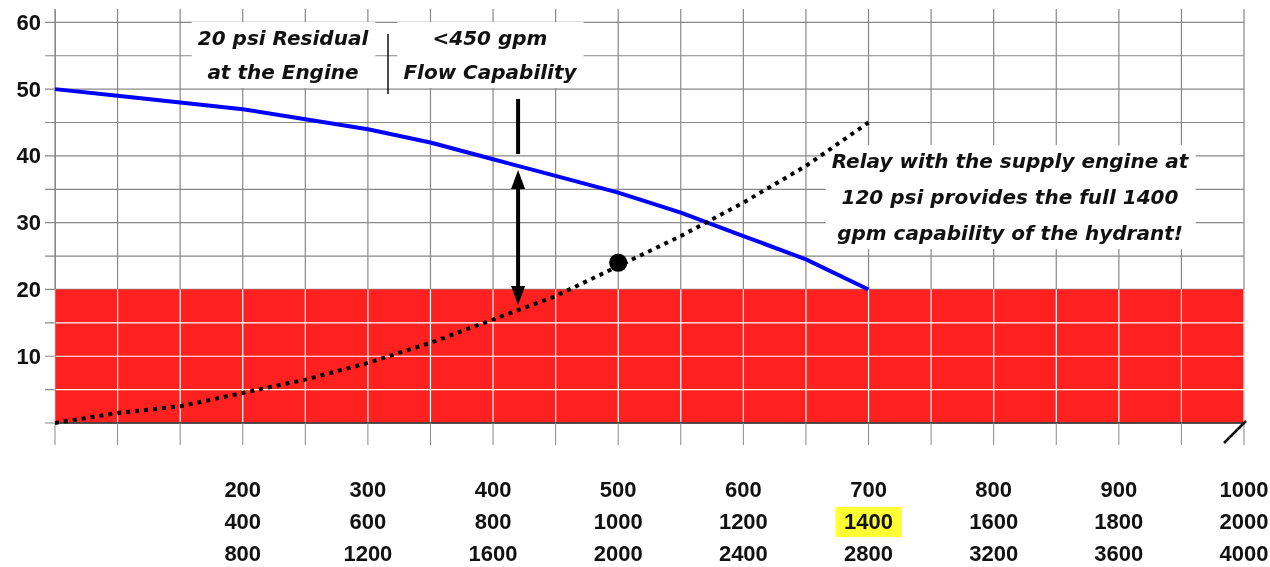 The image size is (1270, 567). I want to click on y-tick-label: 20, so click(28, 289).